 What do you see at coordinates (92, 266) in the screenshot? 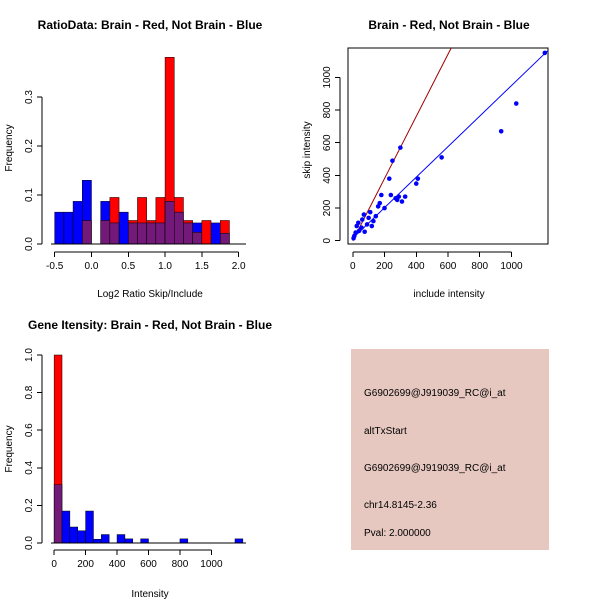
I see `x-tick-label: 0.0` at bounding box center [92, 266].